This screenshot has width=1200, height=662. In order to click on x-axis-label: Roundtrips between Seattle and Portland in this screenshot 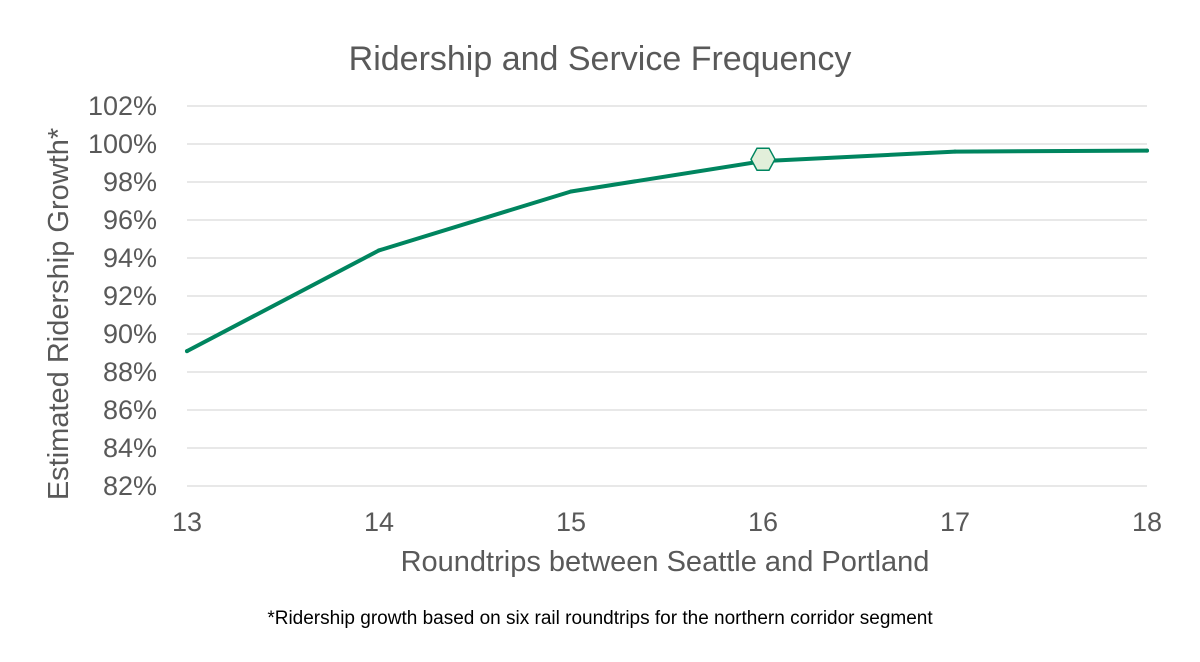, I will do `click(665, 562)`.